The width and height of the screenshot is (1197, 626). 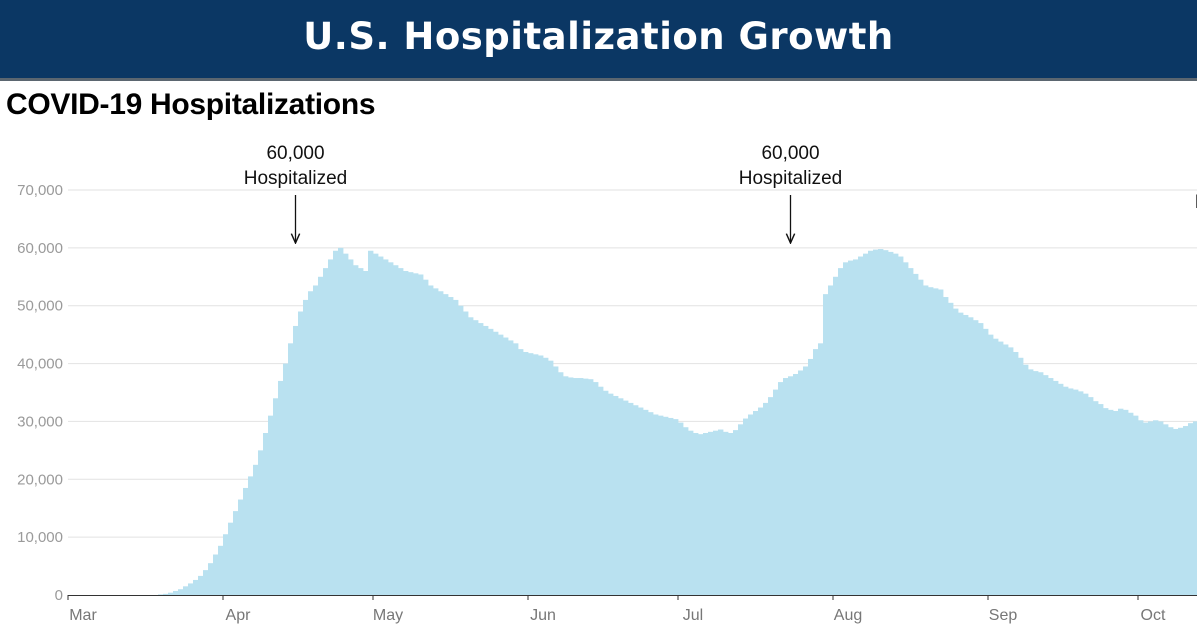 What do you see at coordinates (40, 421) in the screenshot?
I see `y-tick-label: 30,000` at bounding box center [40, 421].